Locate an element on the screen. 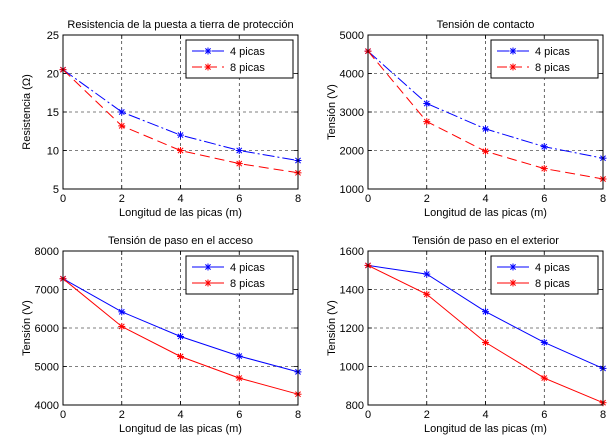  y-tick-label: 7000 is located at coordinates (47, 291).